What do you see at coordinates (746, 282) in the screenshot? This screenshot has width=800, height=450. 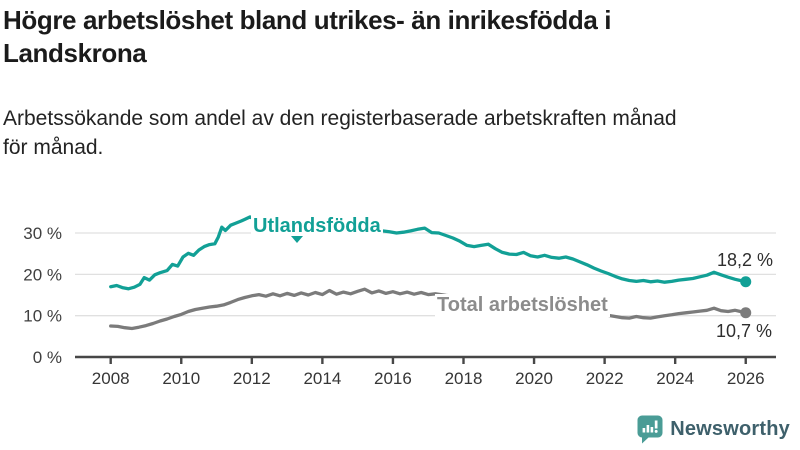 I see `end-dot-utlandsfodda` at bounding box center [746, 282].